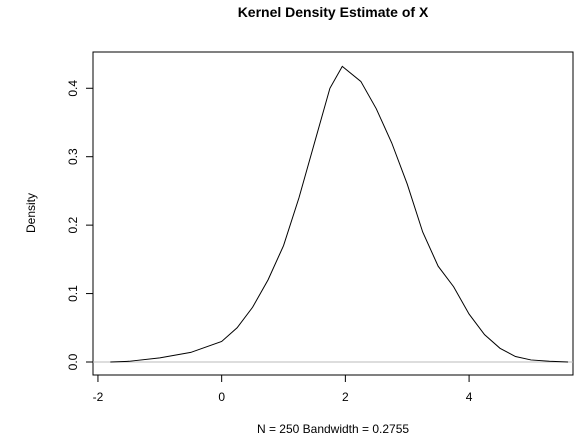 The image size is (574, 441). What do you see at coordinates (333, 12) in the screenshot?
I see `chart-title: Kernel Density Estimate of X` at bounding box center [333, 12].